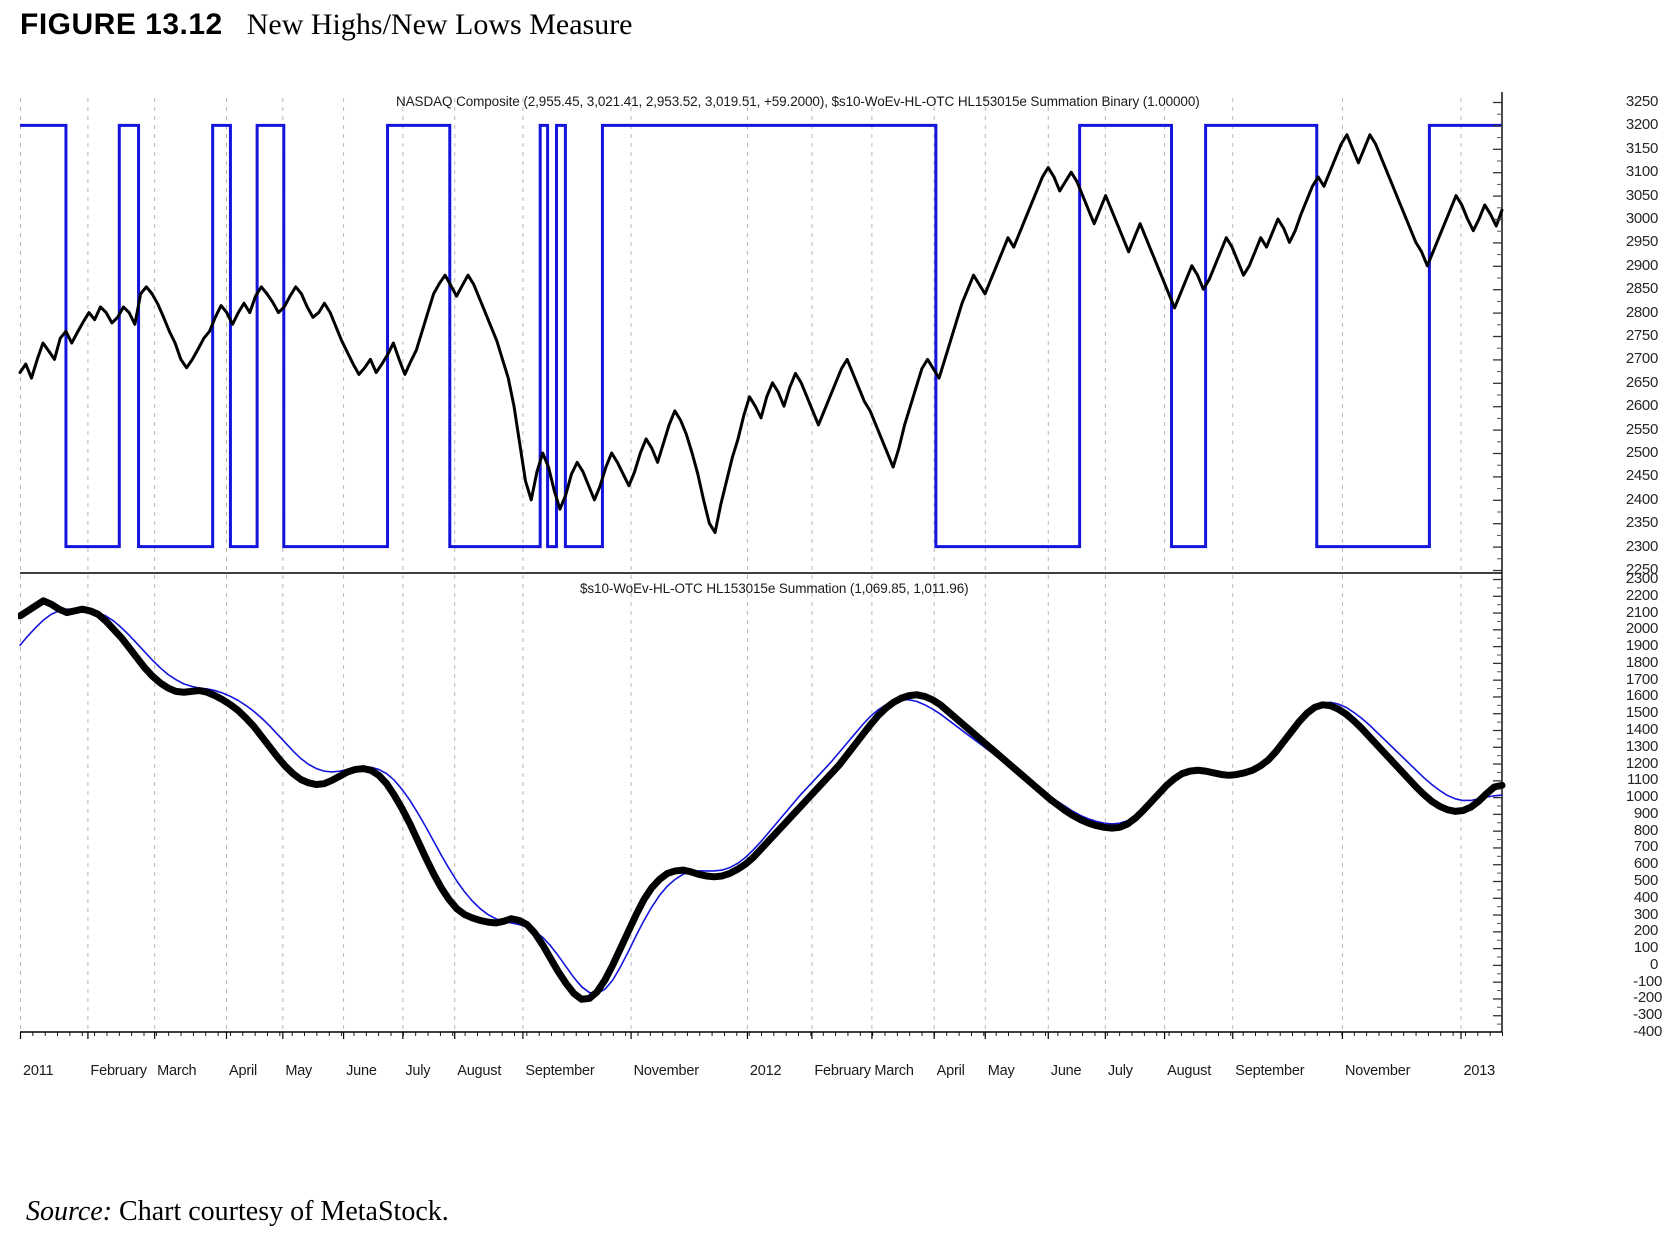 Image resolution: width=1680 pixels, height=1257 pixels. What do you see at coordinates (1641, 523) in the screenshot?
I see `y-axis-tick-label: 2350` at bounding box center [1641, 523].